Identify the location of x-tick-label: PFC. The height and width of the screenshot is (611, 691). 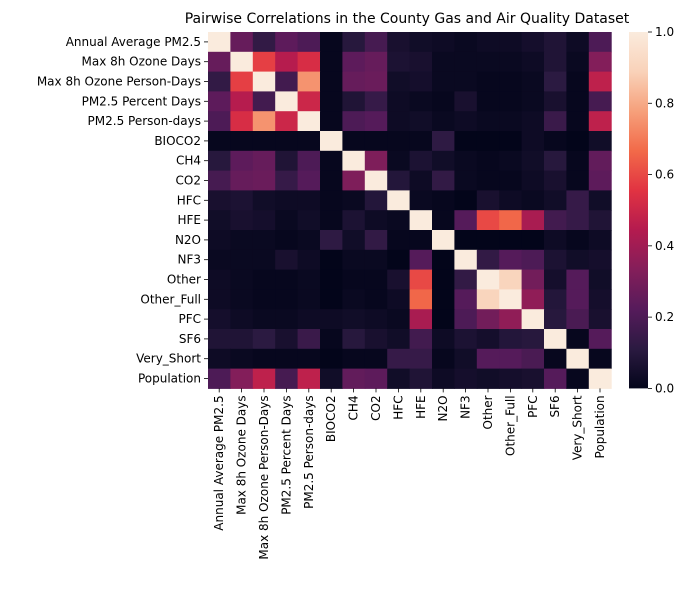
(533, 406).